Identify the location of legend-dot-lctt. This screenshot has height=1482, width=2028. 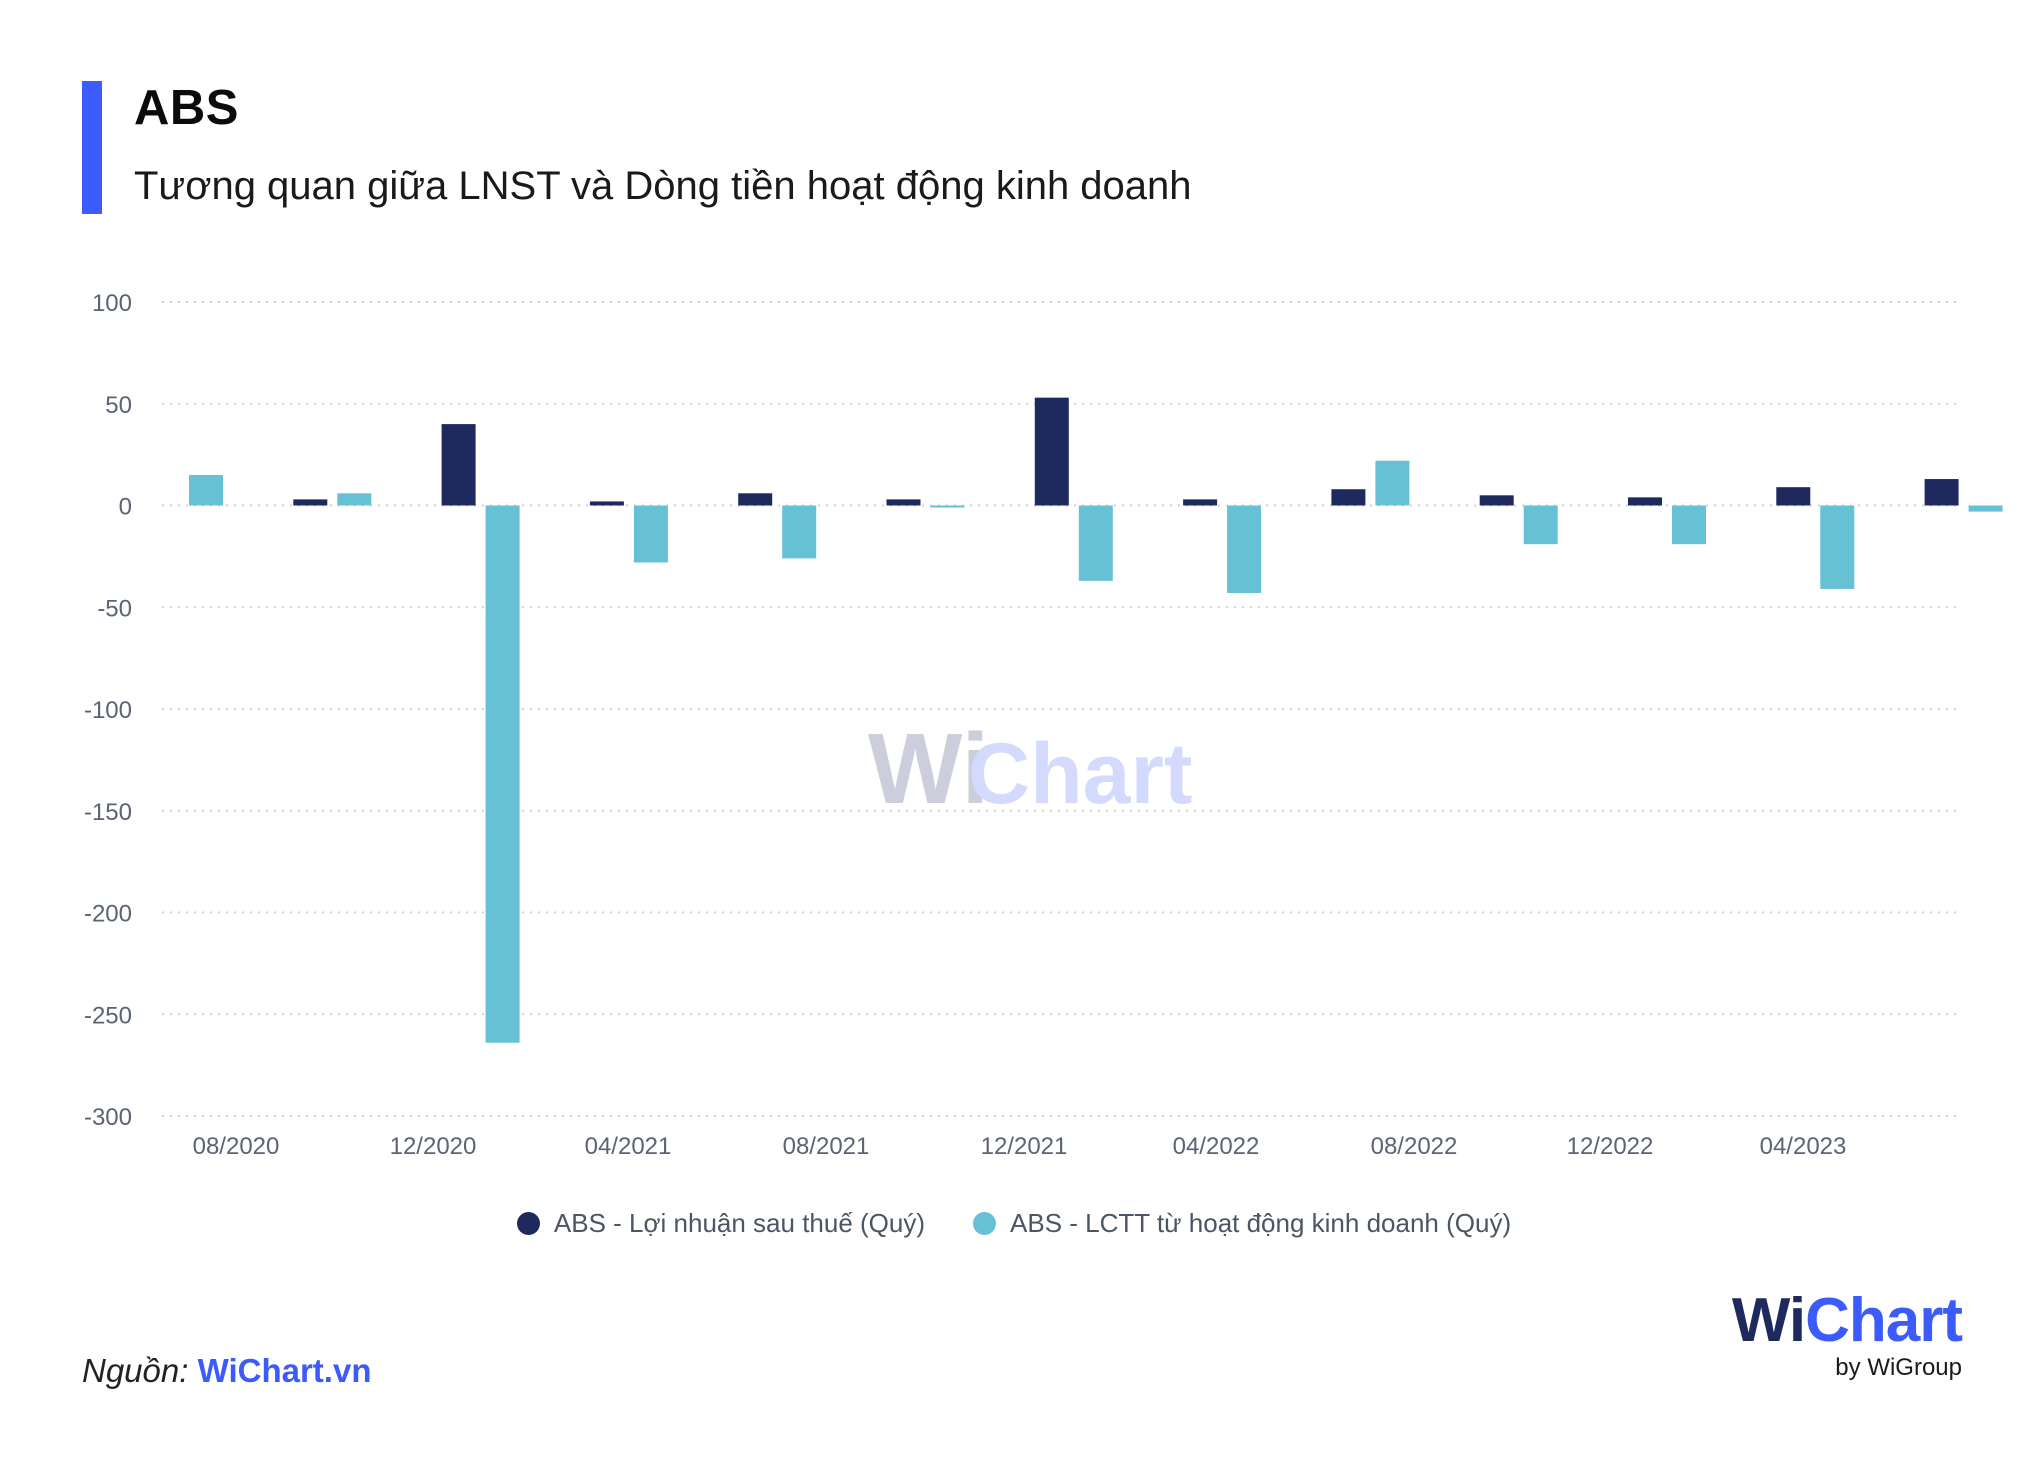
(985, 1223).